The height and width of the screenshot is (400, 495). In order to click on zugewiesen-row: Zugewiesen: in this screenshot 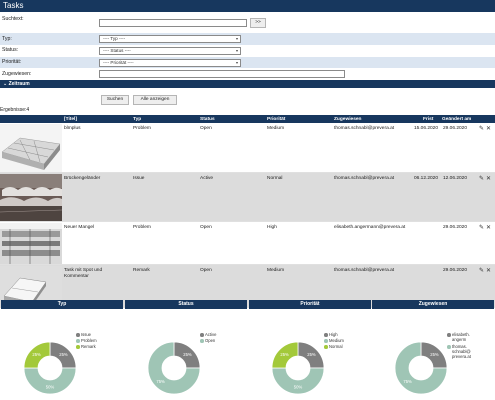, I will do `click(247, 74)`.